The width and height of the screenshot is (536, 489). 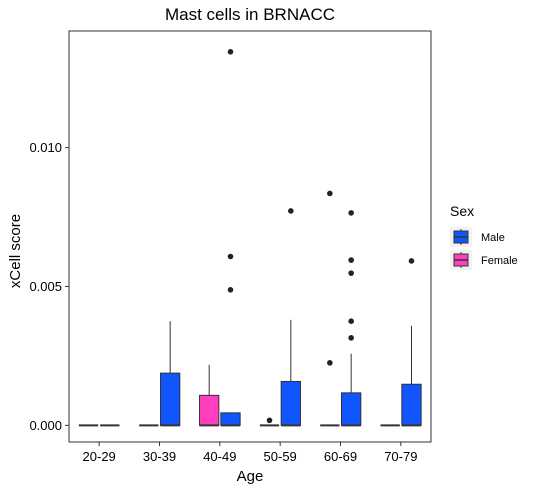 I want to click on legend-title: Sex, so click(x=462, y=211).